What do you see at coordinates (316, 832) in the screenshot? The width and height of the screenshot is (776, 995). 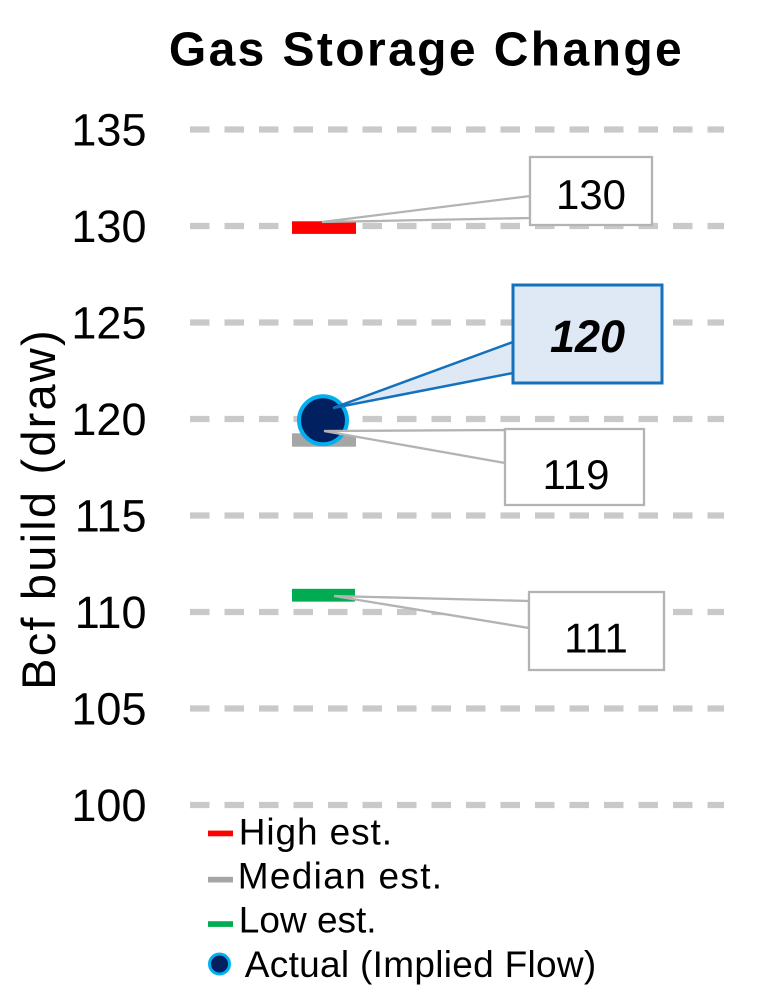 I see `svg-text: High est.` at bounding box center [316, 832].